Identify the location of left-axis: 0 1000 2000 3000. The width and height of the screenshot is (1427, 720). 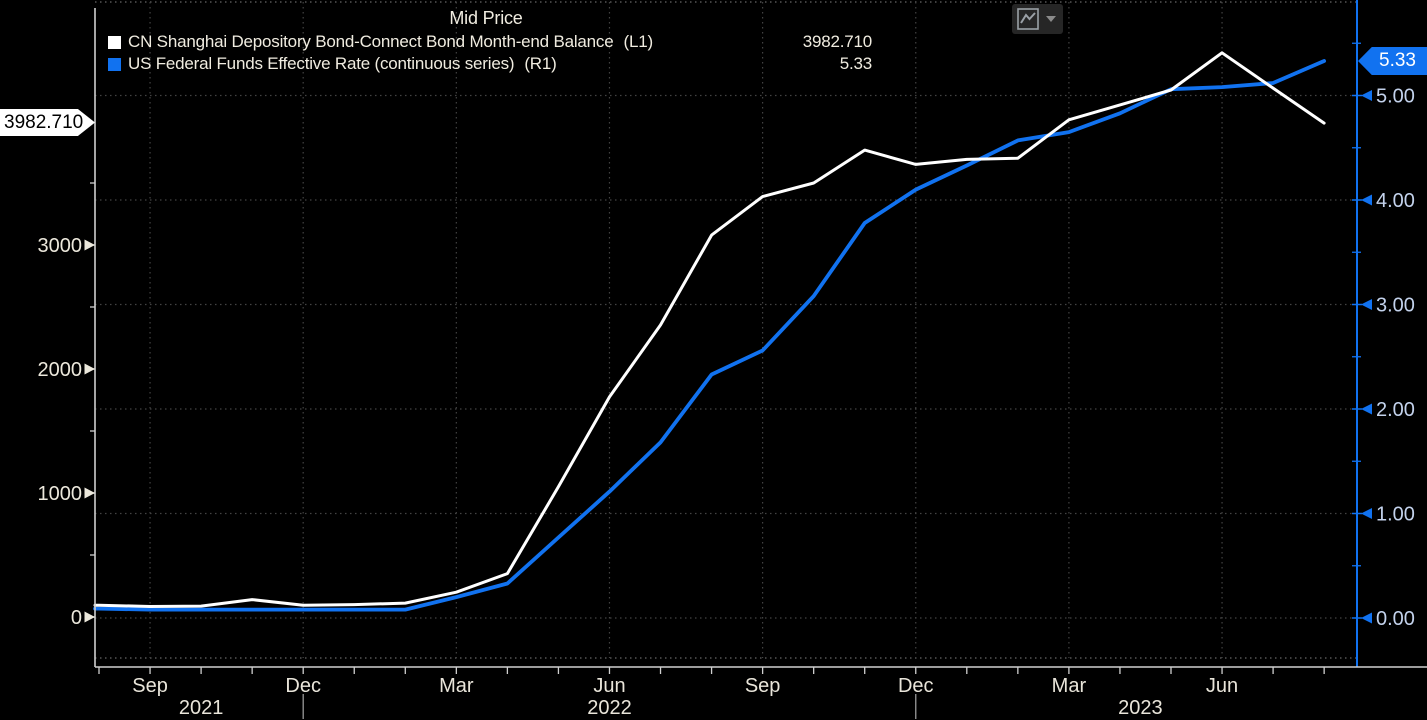
(67, 337).